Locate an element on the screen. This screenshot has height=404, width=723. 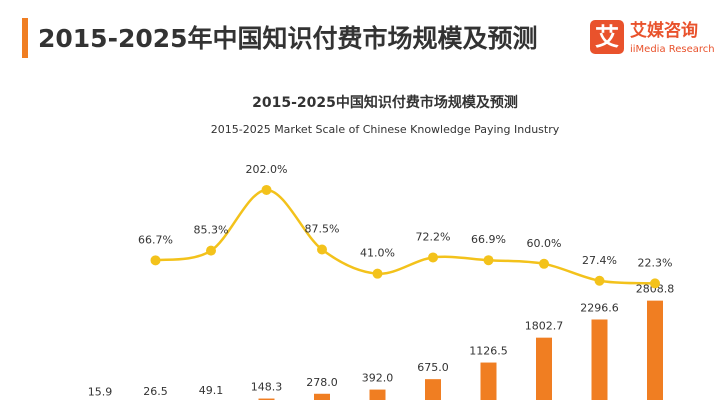
growth-label: 22.3% is located at coordinates (655, 262).